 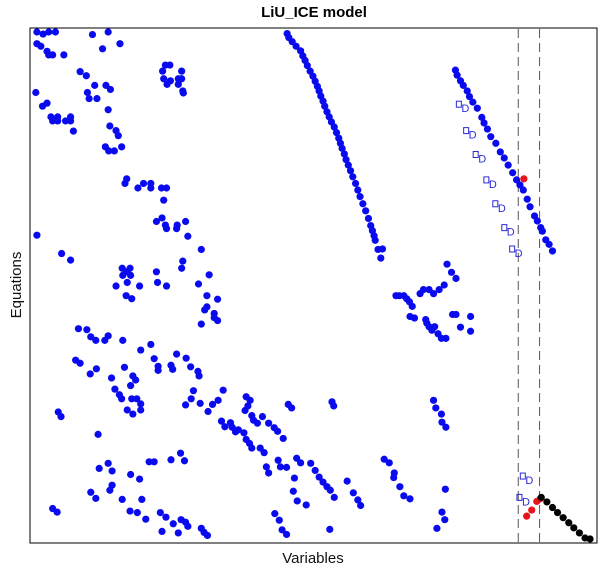 What do you see at coordinates (312, 558) in the screenshot?
I see `x-axis-label: Variables` at bounding box center [312, 558].